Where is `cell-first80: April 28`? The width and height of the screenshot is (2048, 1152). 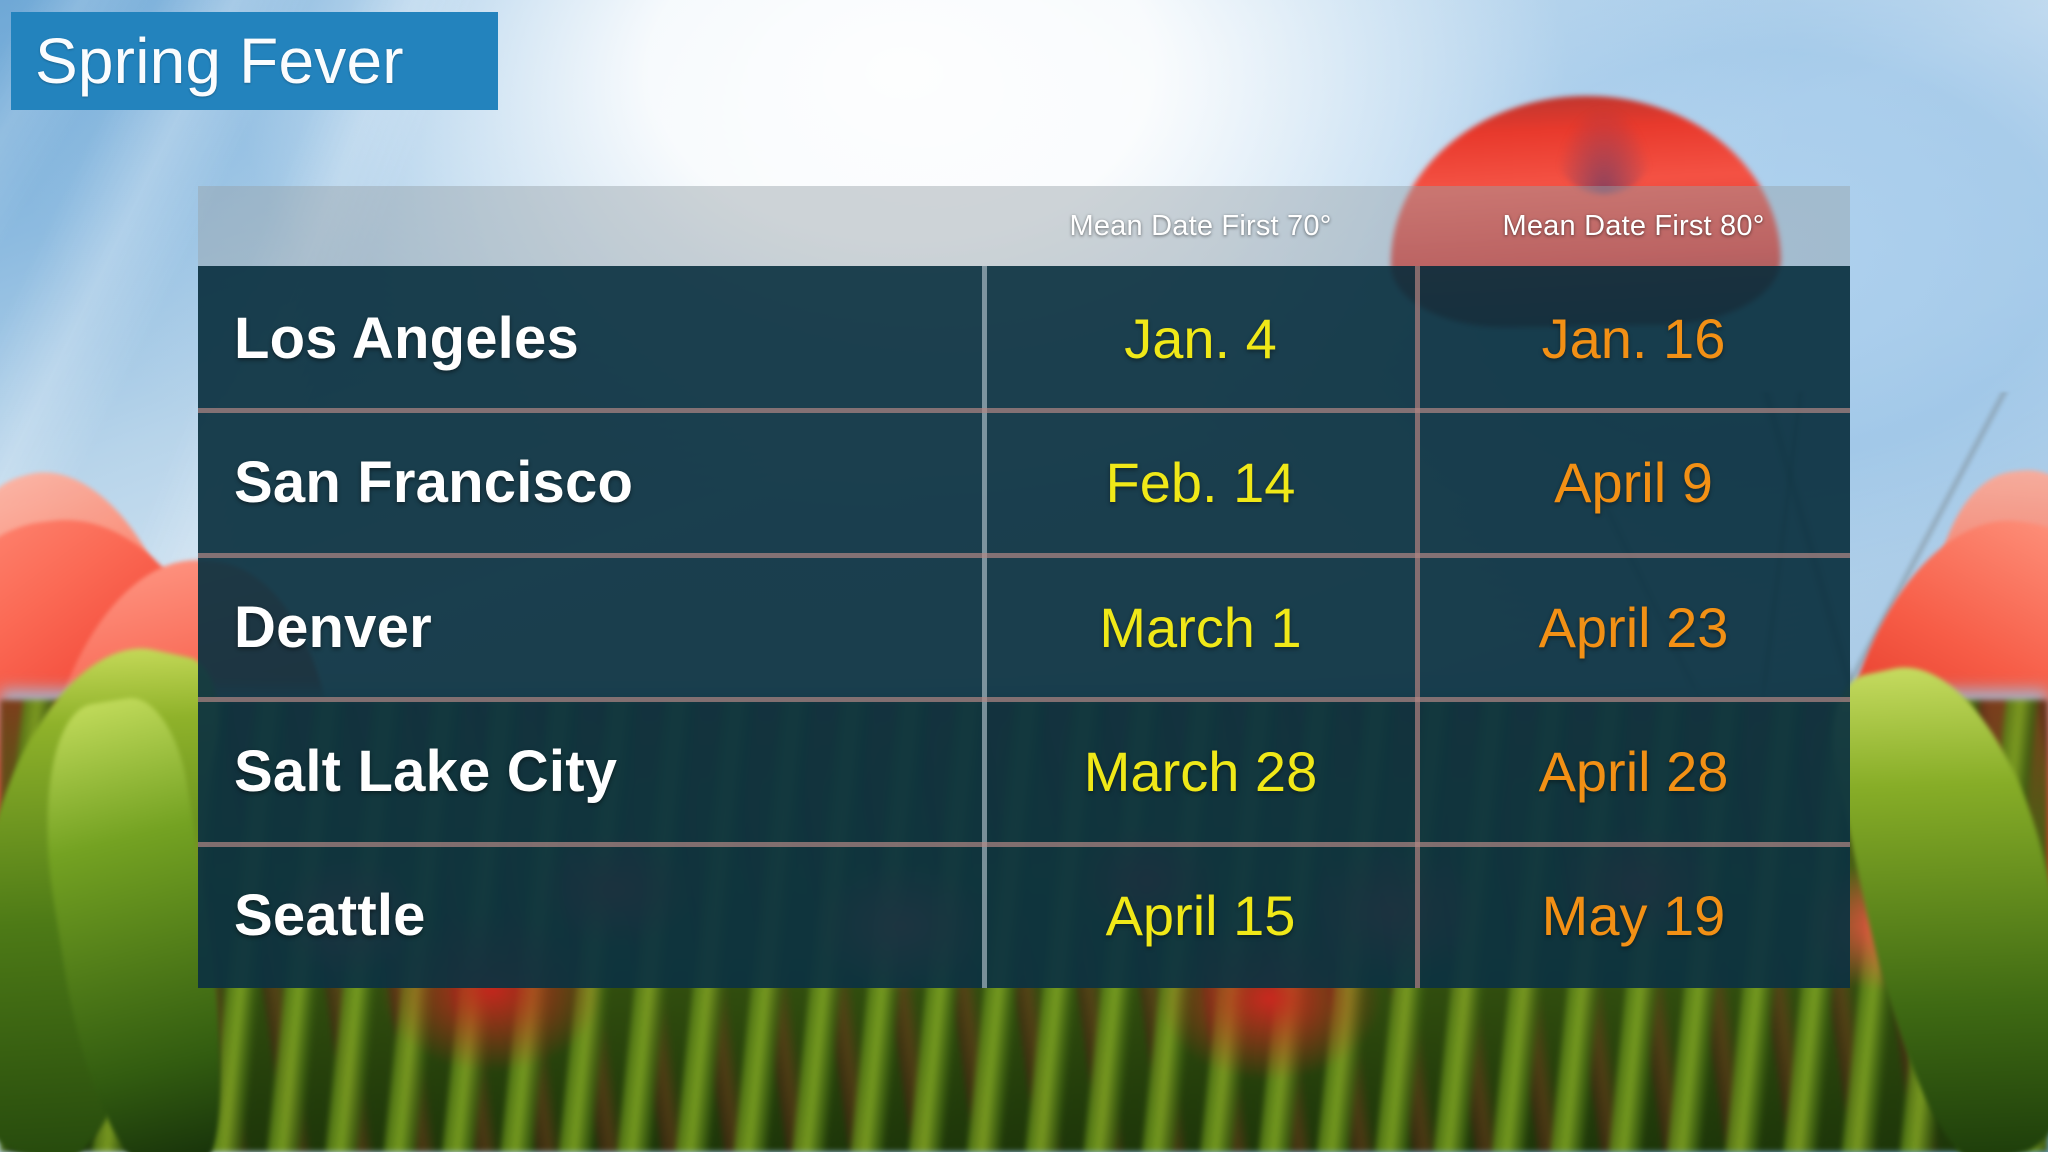 cell-first80: April 28 is located at coordinates (1632, 772).